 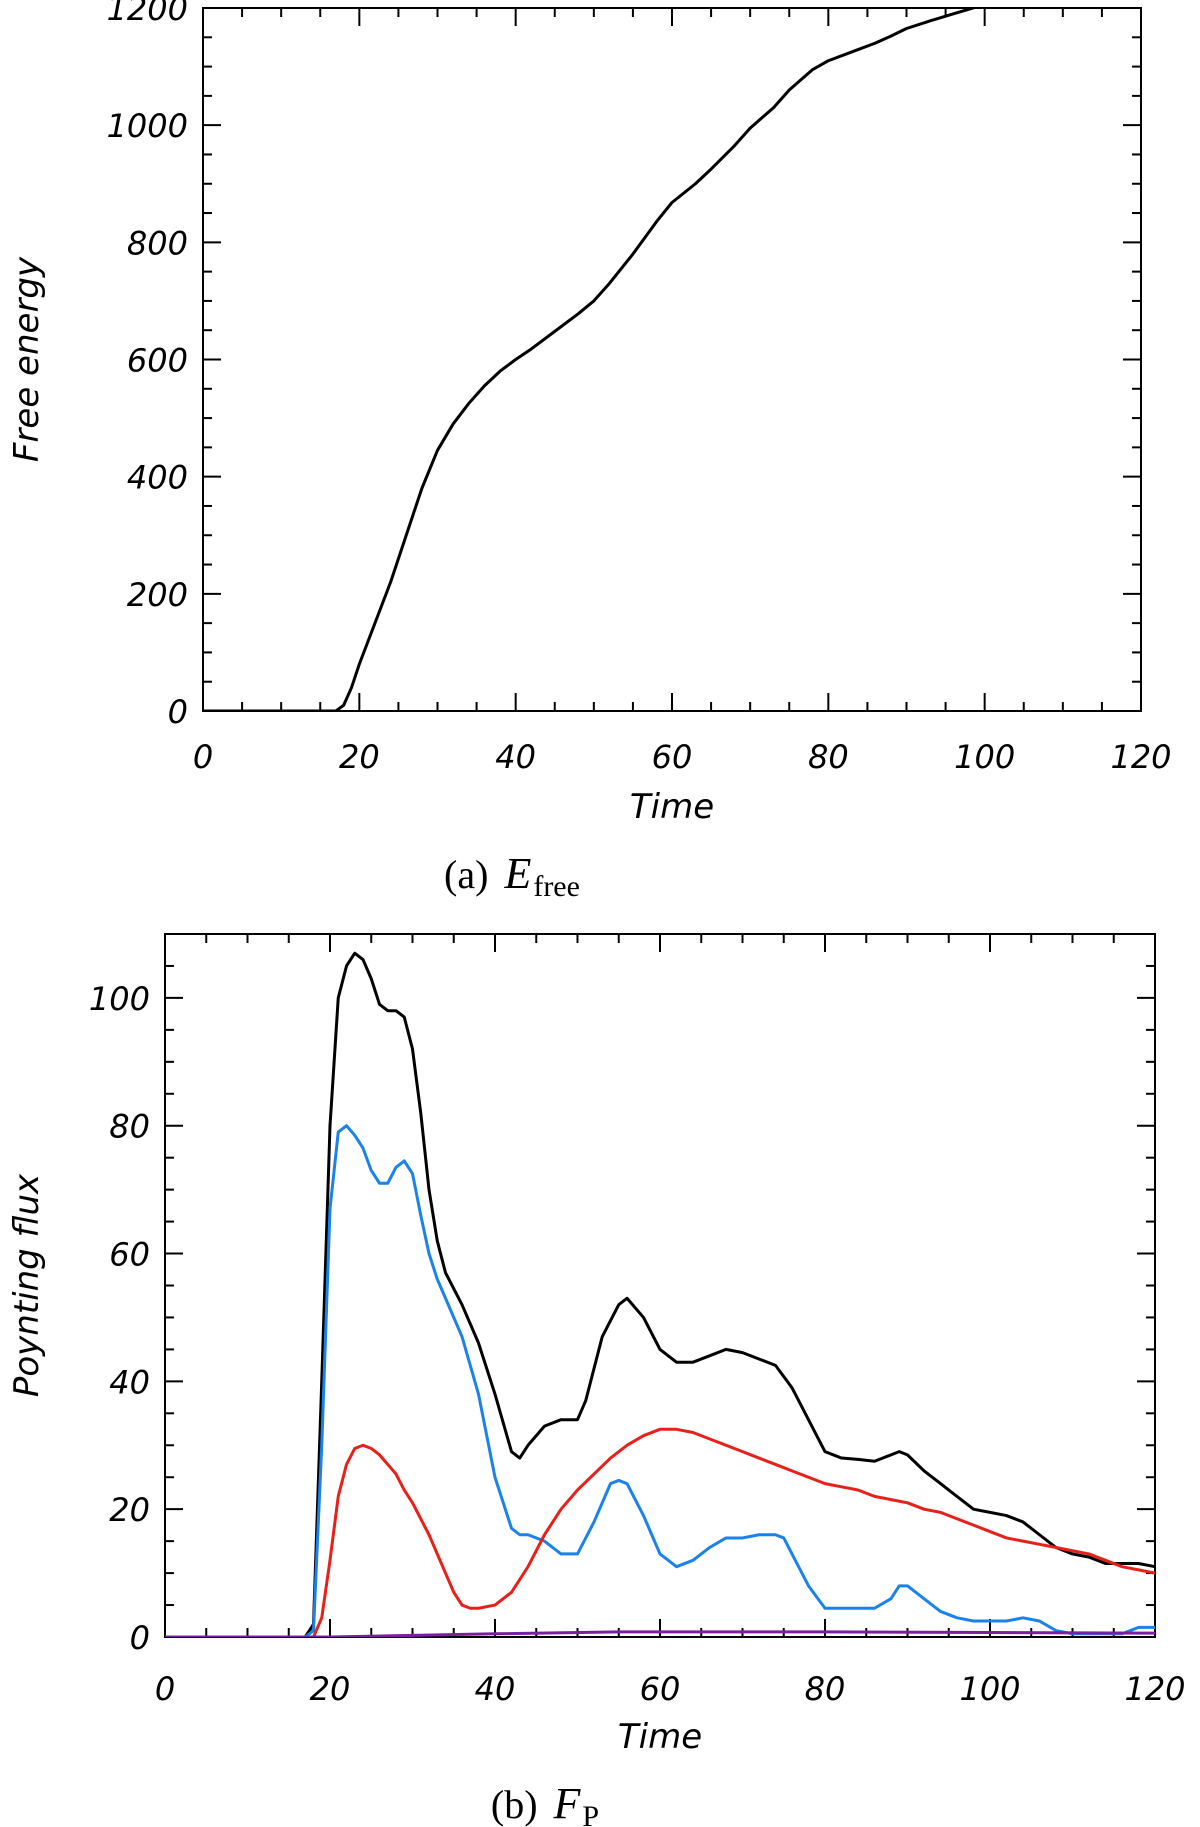 I want to click on chart-b-x-tick-label: 80, so click(x=825, y=1689).